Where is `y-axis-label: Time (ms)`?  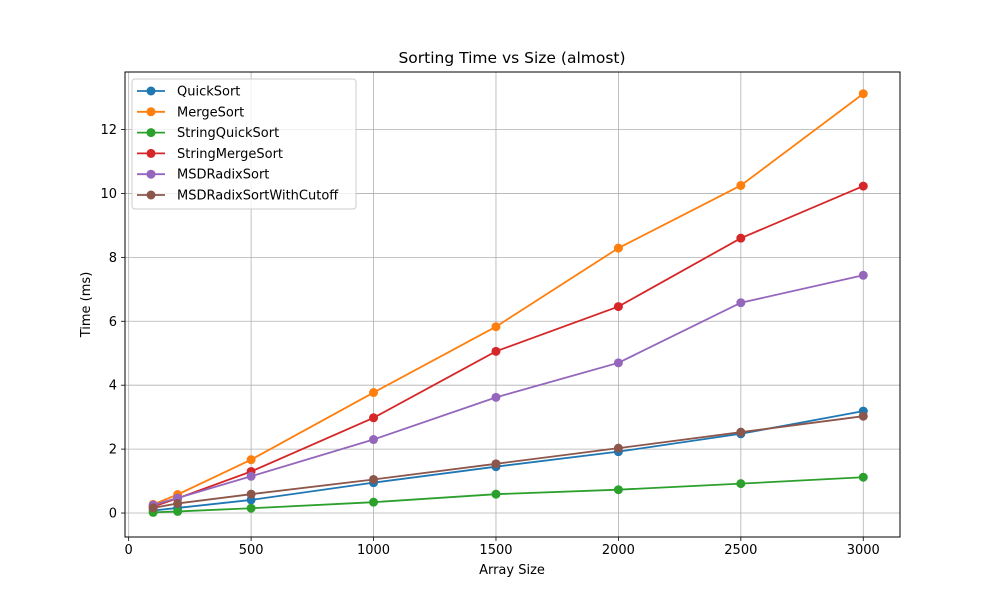 y-axis-label: Time (ms) is located at coordinates (86, 305).